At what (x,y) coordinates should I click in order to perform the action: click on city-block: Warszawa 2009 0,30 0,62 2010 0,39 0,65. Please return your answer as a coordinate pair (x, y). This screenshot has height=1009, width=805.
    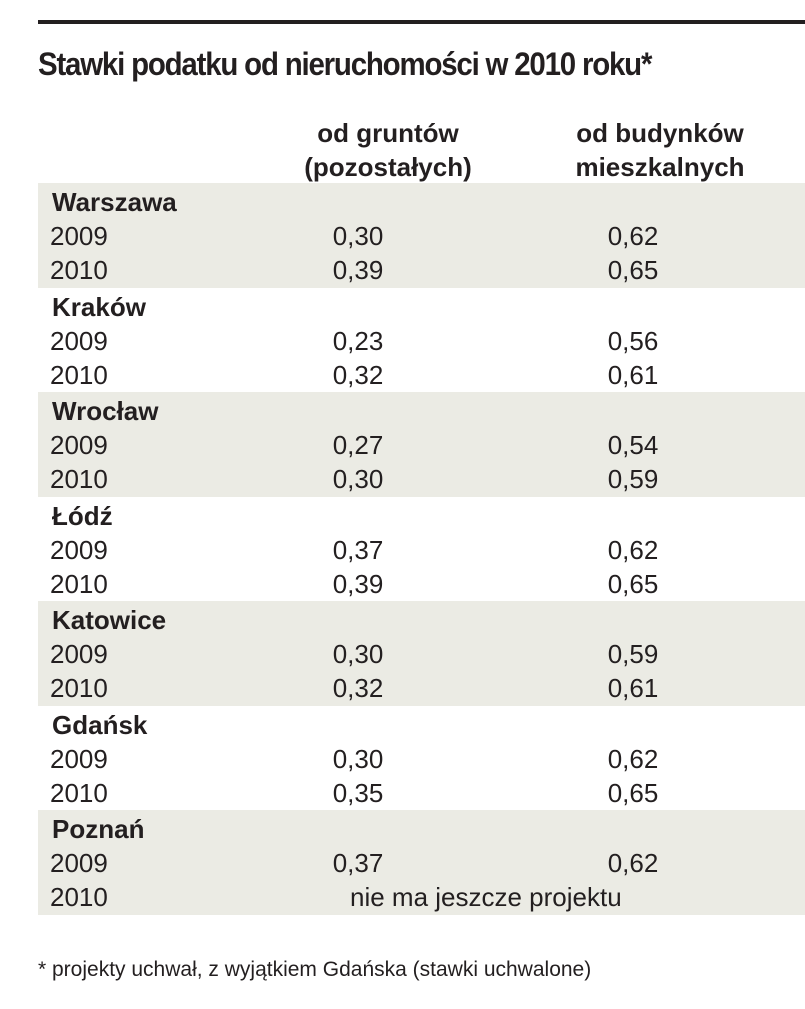
    Looking at the image, I should click on (421, 235).